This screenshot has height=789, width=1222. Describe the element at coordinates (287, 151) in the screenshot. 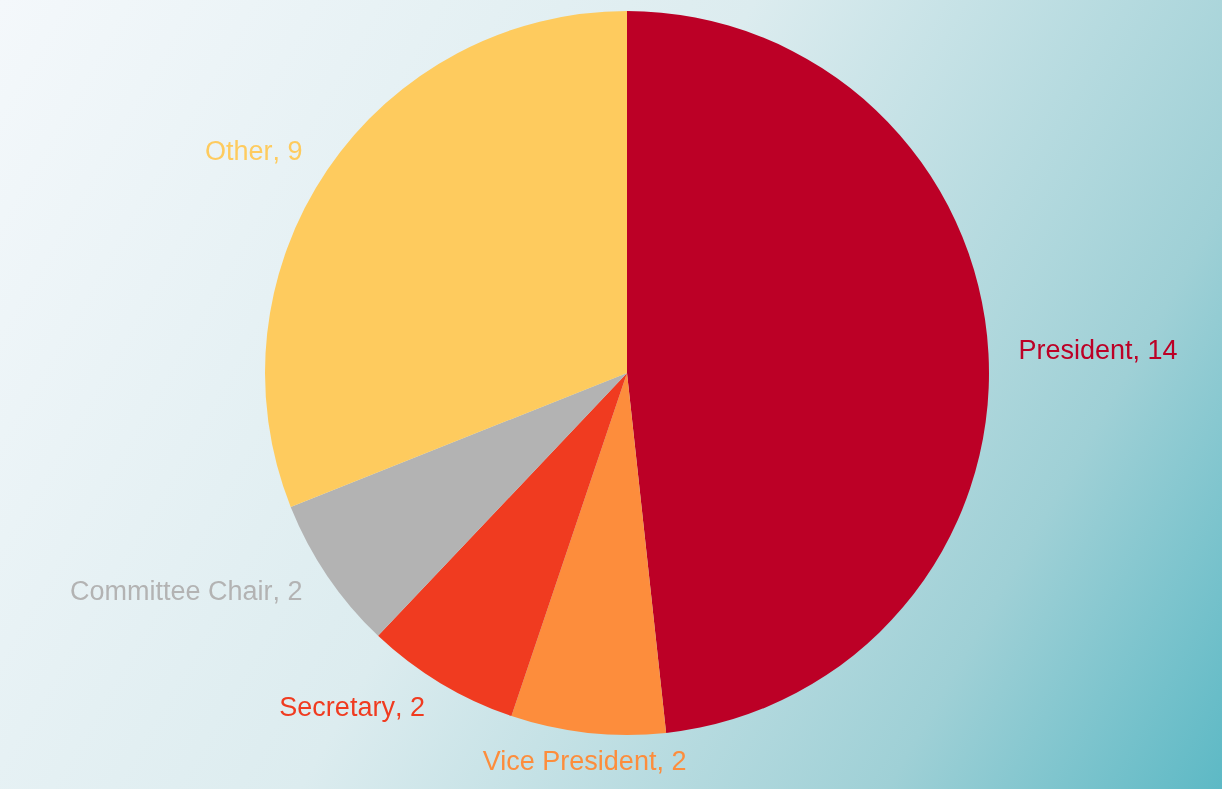

I see `data-label: , 9` at that location.